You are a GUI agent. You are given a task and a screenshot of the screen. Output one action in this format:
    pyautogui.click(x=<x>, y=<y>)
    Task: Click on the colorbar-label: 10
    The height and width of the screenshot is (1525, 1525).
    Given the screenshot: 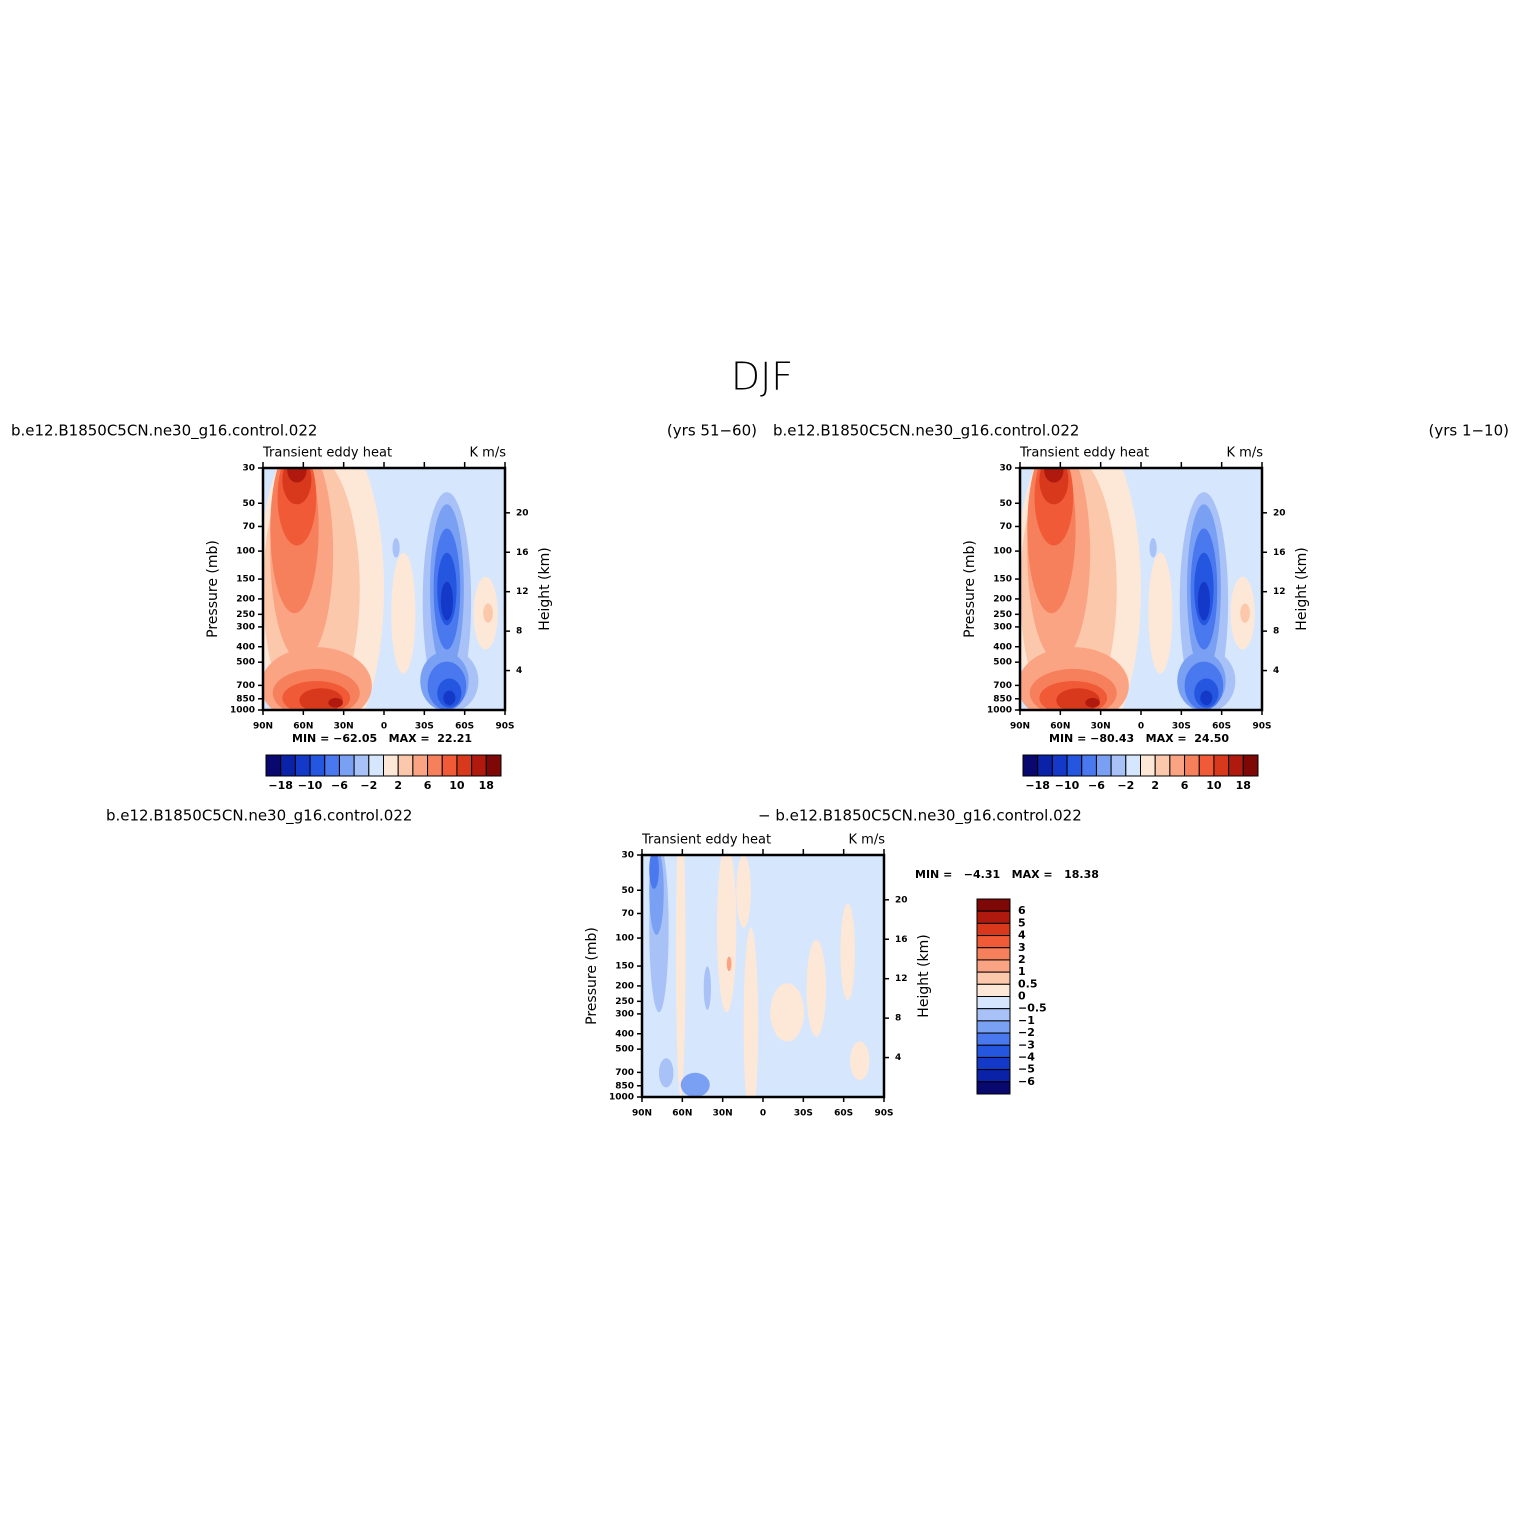 What is the action you would take?
    pyautogui.click(x=457, y=785)
    